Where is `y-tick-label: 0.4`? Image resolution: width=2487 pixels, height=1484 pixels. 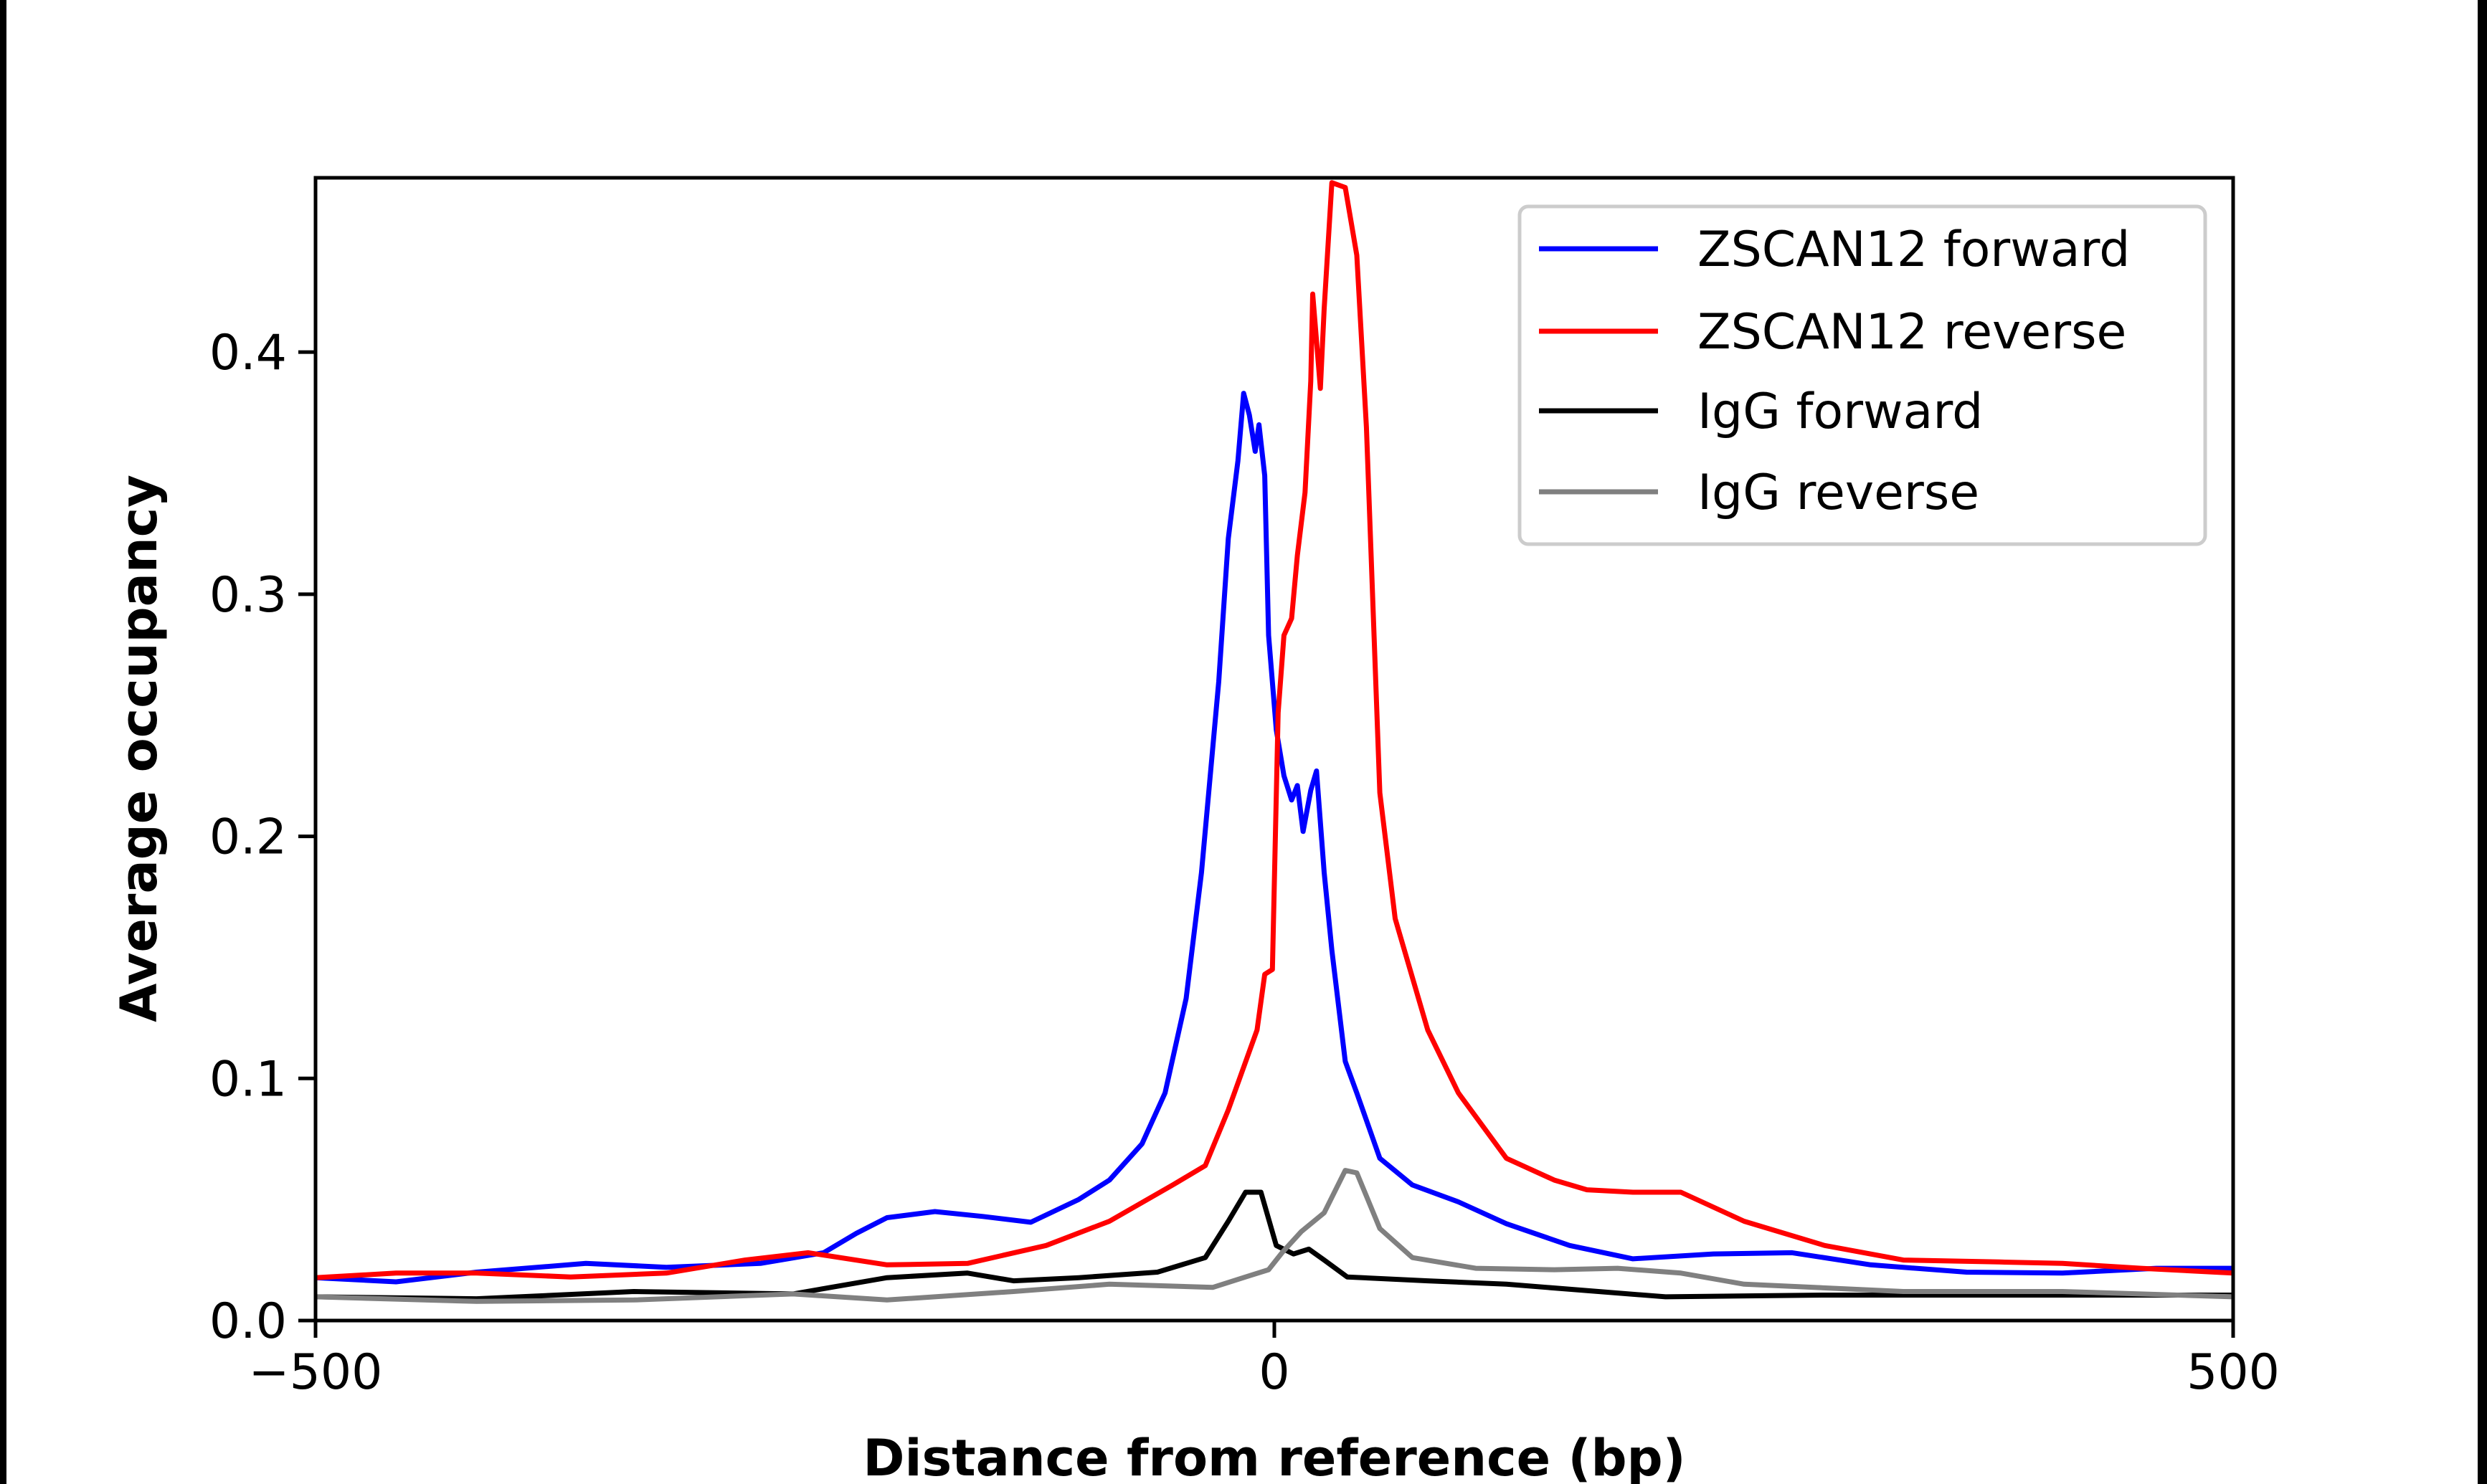 y-tick-label: 0.4 is located at coordinates (248, 353).